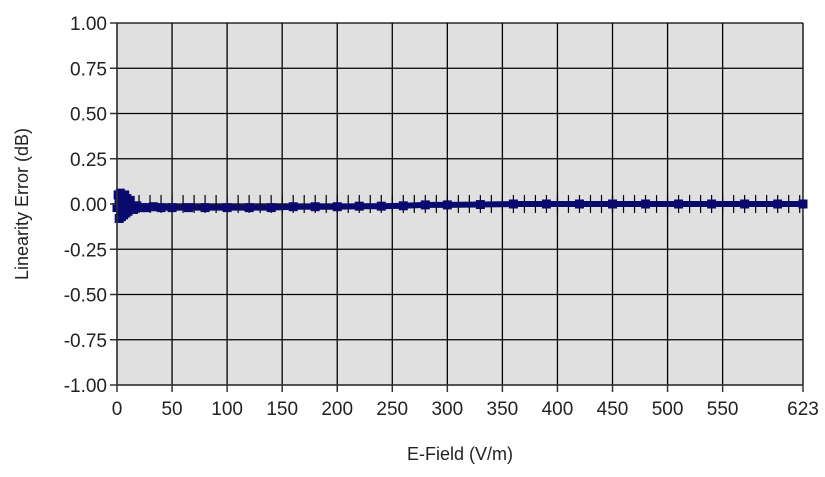  I want to click on x-tick-label: 100, so click(227, 409).